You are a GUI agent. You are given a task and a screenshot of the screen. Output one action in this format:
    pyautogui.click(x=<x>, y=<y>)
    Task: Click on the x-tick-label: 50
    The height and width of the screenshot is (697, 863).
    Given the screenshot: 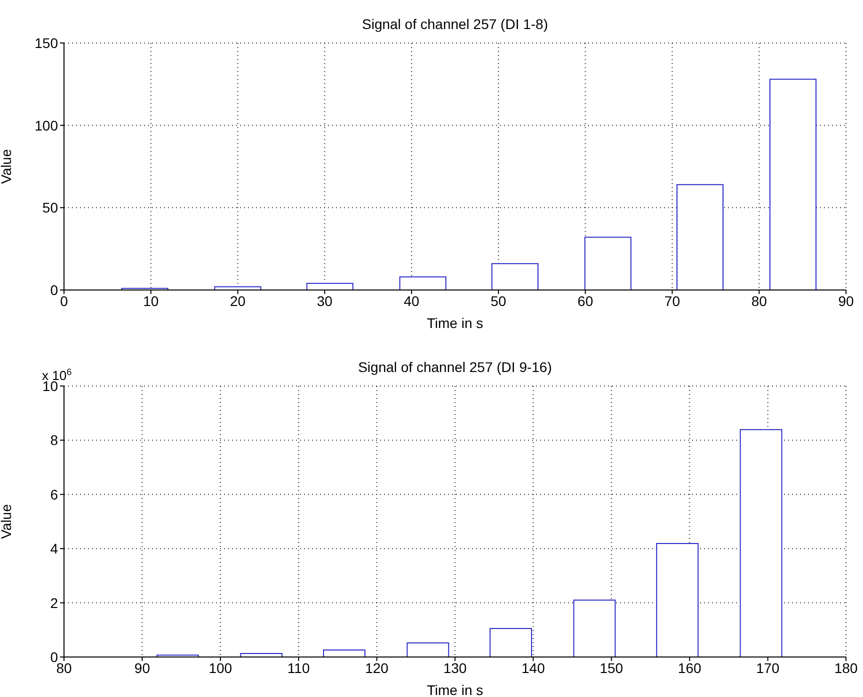 What is the action you would take?
    pyautogui.click(x=498, y=300)
    